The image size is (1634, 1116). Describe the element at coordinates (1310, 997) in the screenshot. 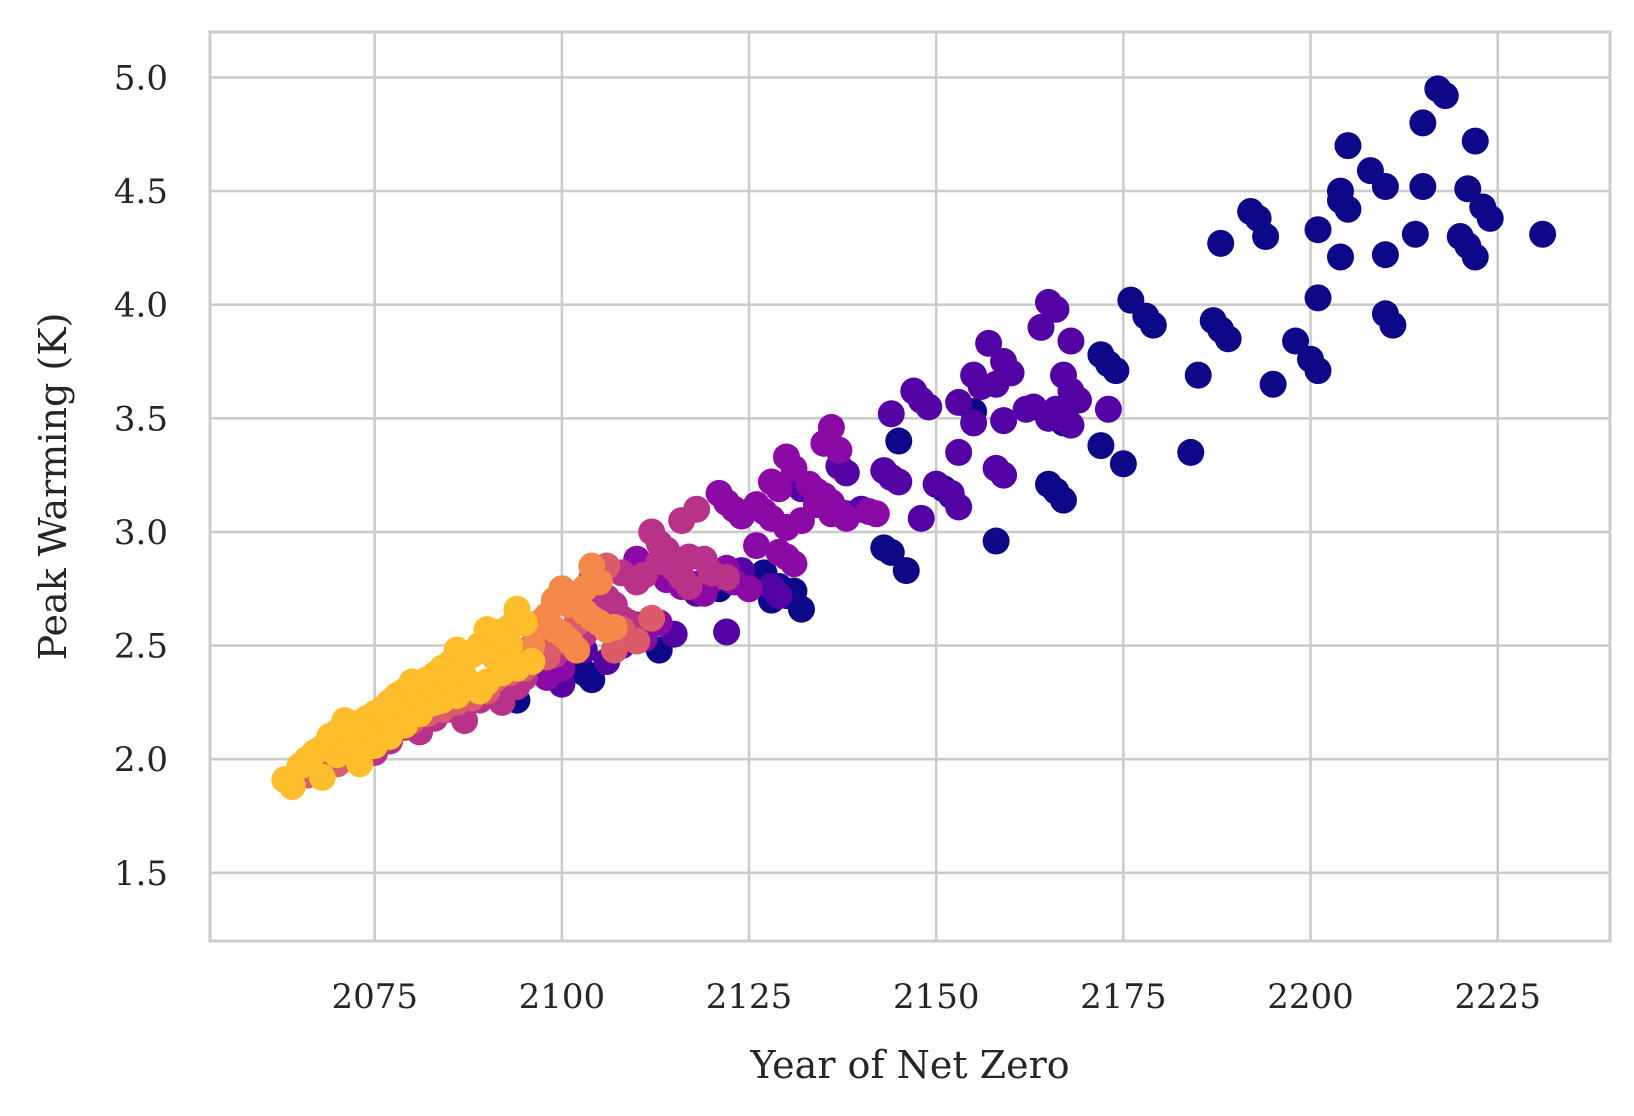

I see `x-tick-label: 2200` at that location.